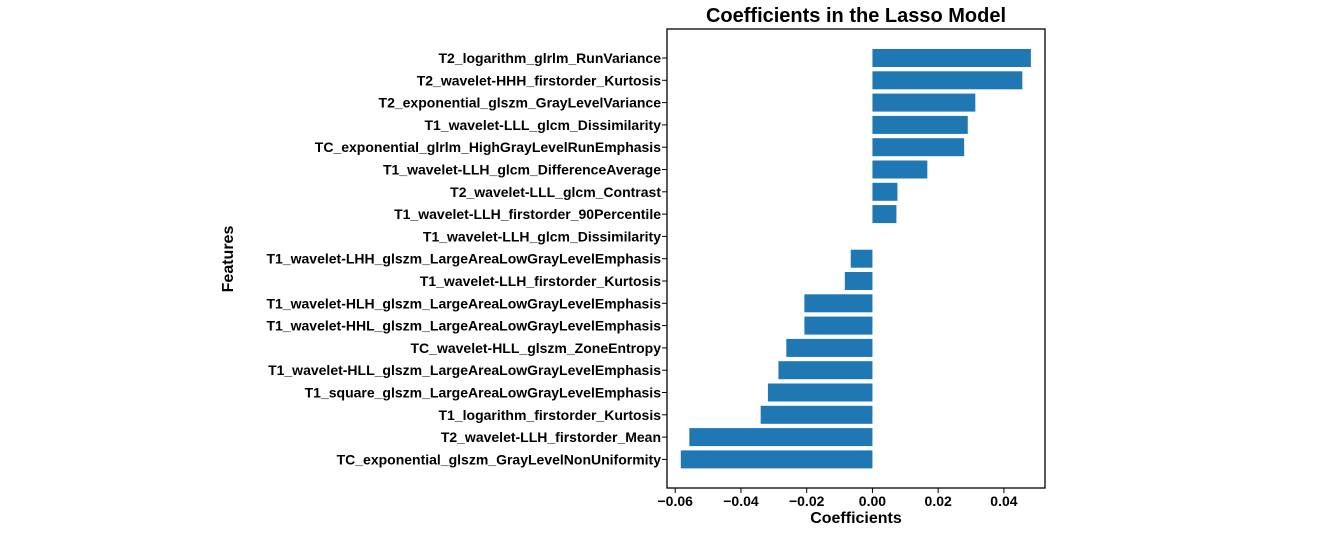 This screenshot has width=1336, height=534. Describe the element at coordinates (550, 415) in the screenshot. I see `category-label-16: T1_logarithm_firstorder_Kurtosis` at that location.